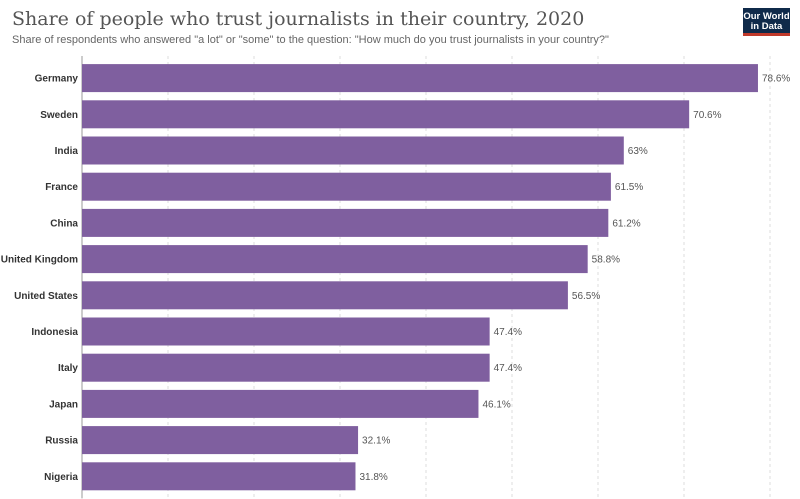  I want to click on category-label: Russia, so click(61, 441).